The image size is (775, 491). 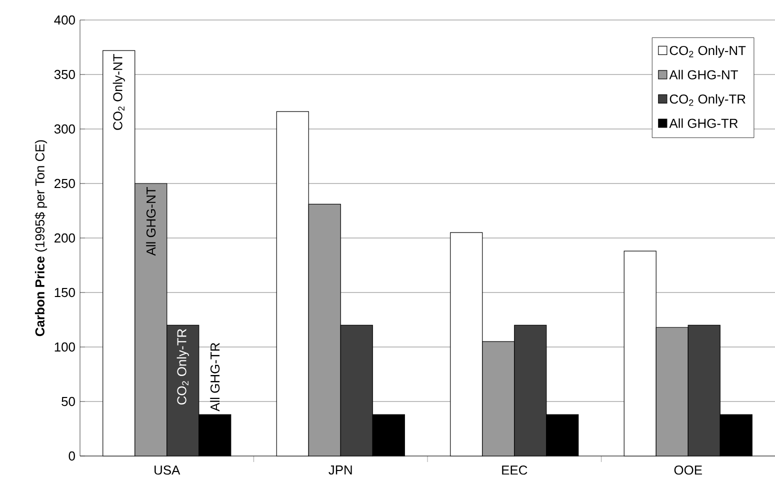 I want to click on y-axis-title: Carbon Price (1995$ per Ton CE), so click(x=41, y=238).